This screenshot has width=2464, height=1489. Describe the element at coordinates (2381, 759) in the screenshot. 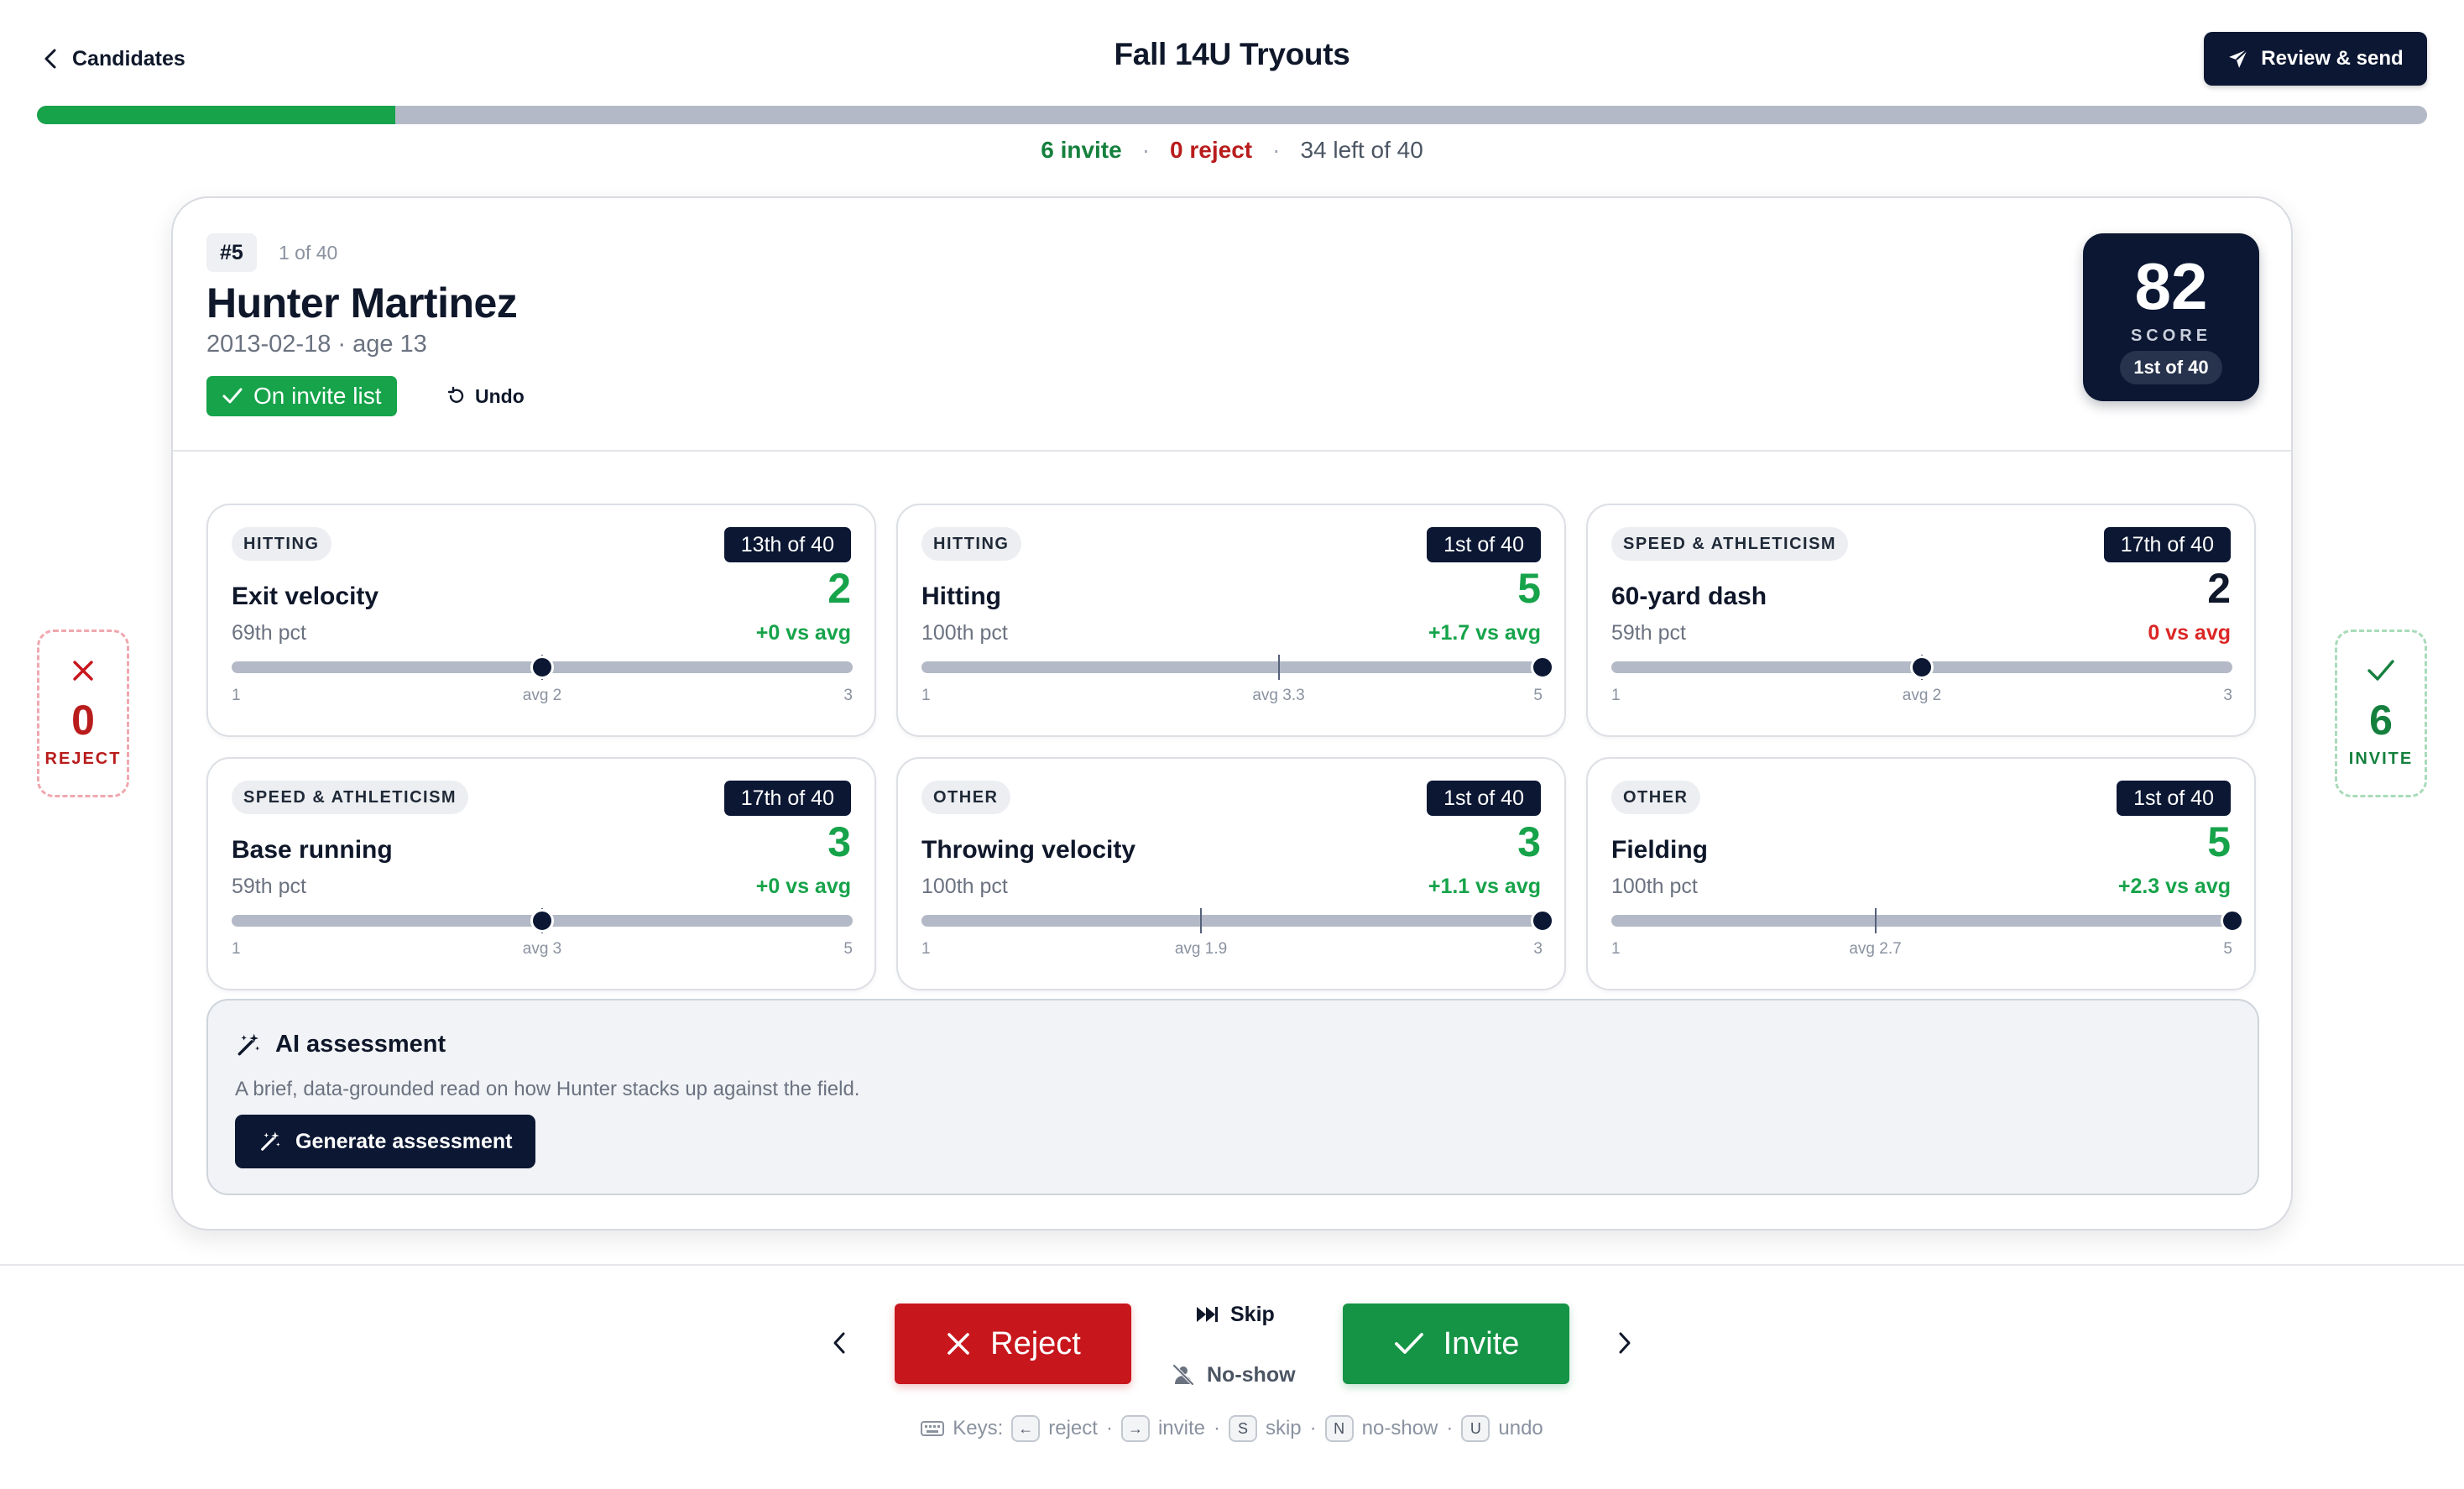

I see `invite-zone-label: INVITE` at that location.